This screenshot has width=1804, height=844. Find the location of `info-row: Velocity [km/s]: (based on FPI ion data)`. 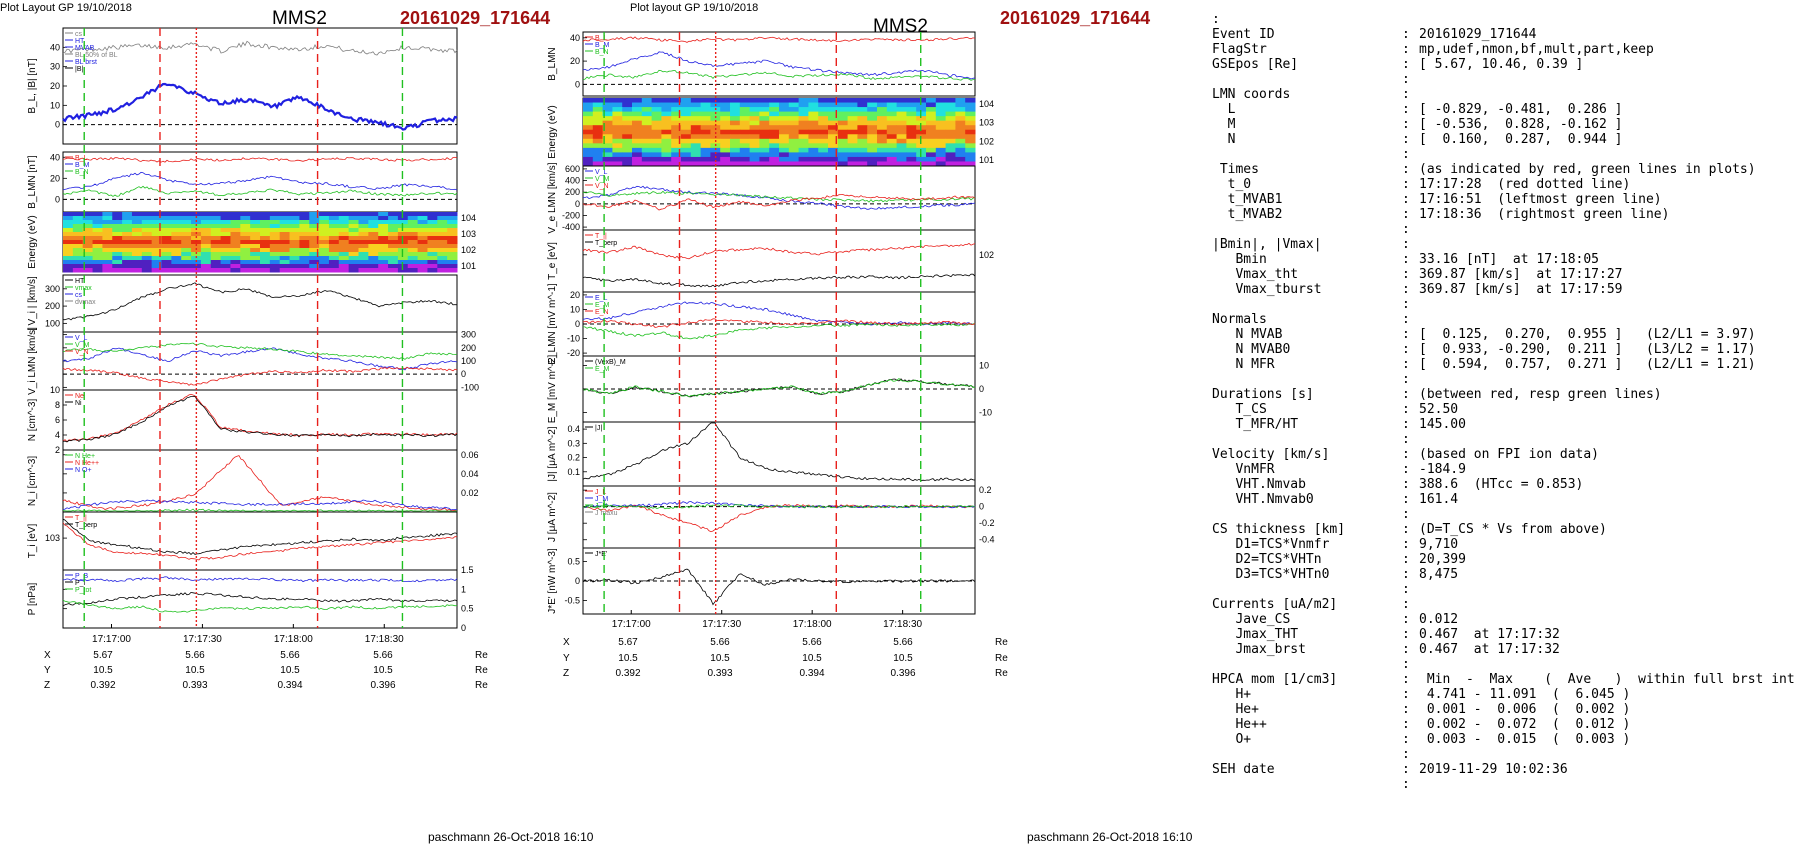

info-row: Velocity [km/s]: (based on FPI ion data) is located at coordinates (1503, 454).